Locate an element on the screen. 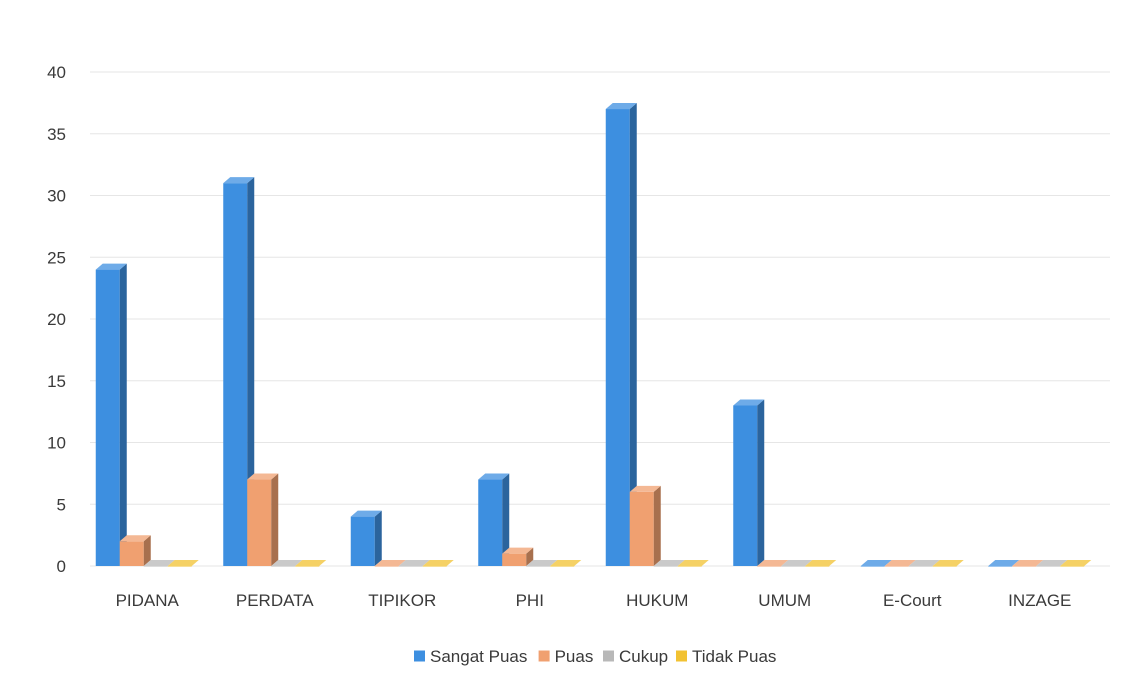 This screenshot has width=1148, height=688. legend-item: Cukup is located at coordinates (635, 656).